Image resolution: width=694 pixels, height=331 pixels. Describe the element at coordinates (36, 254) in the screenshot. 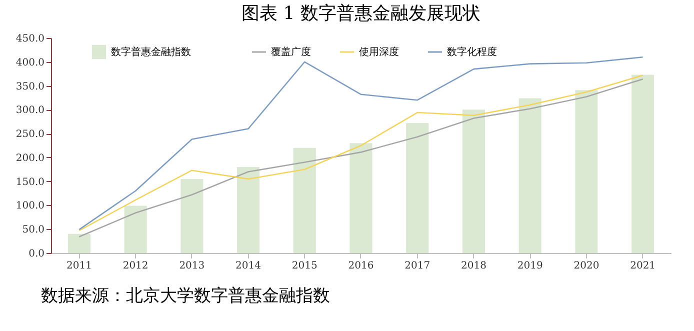

I see `y-tick-label: 0.0` at that location.